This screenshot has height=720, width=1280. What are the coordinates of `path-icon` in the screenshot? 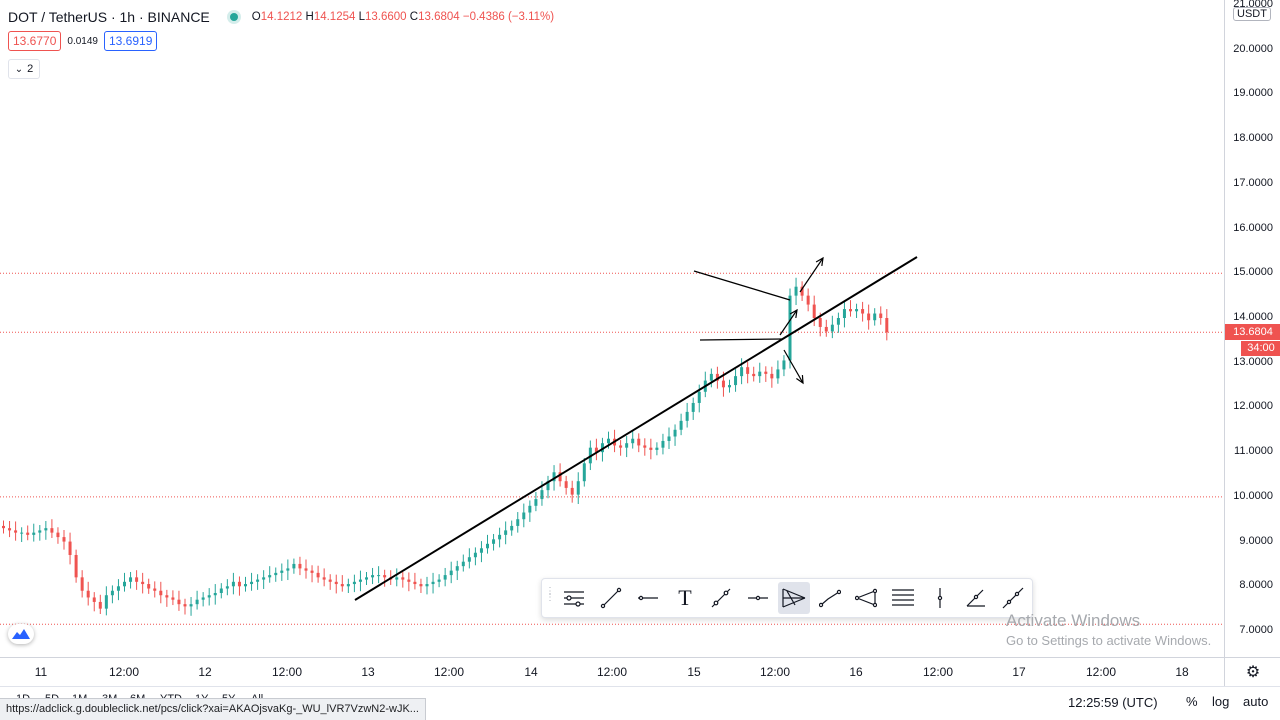 It's located at (830, 598).